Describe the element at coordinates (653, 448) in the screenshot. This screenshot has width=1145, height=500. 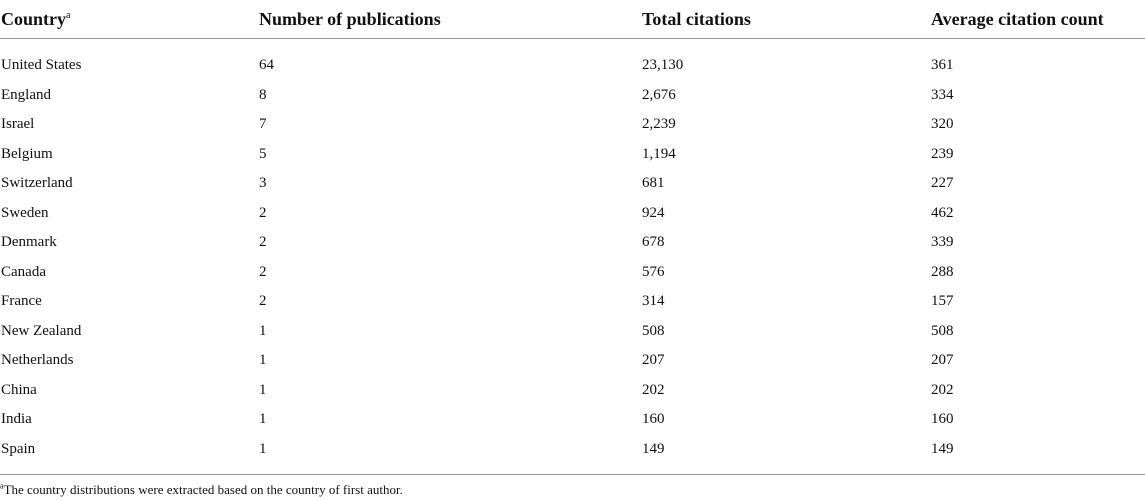
I see `cell-total-citations: 149` at that location.